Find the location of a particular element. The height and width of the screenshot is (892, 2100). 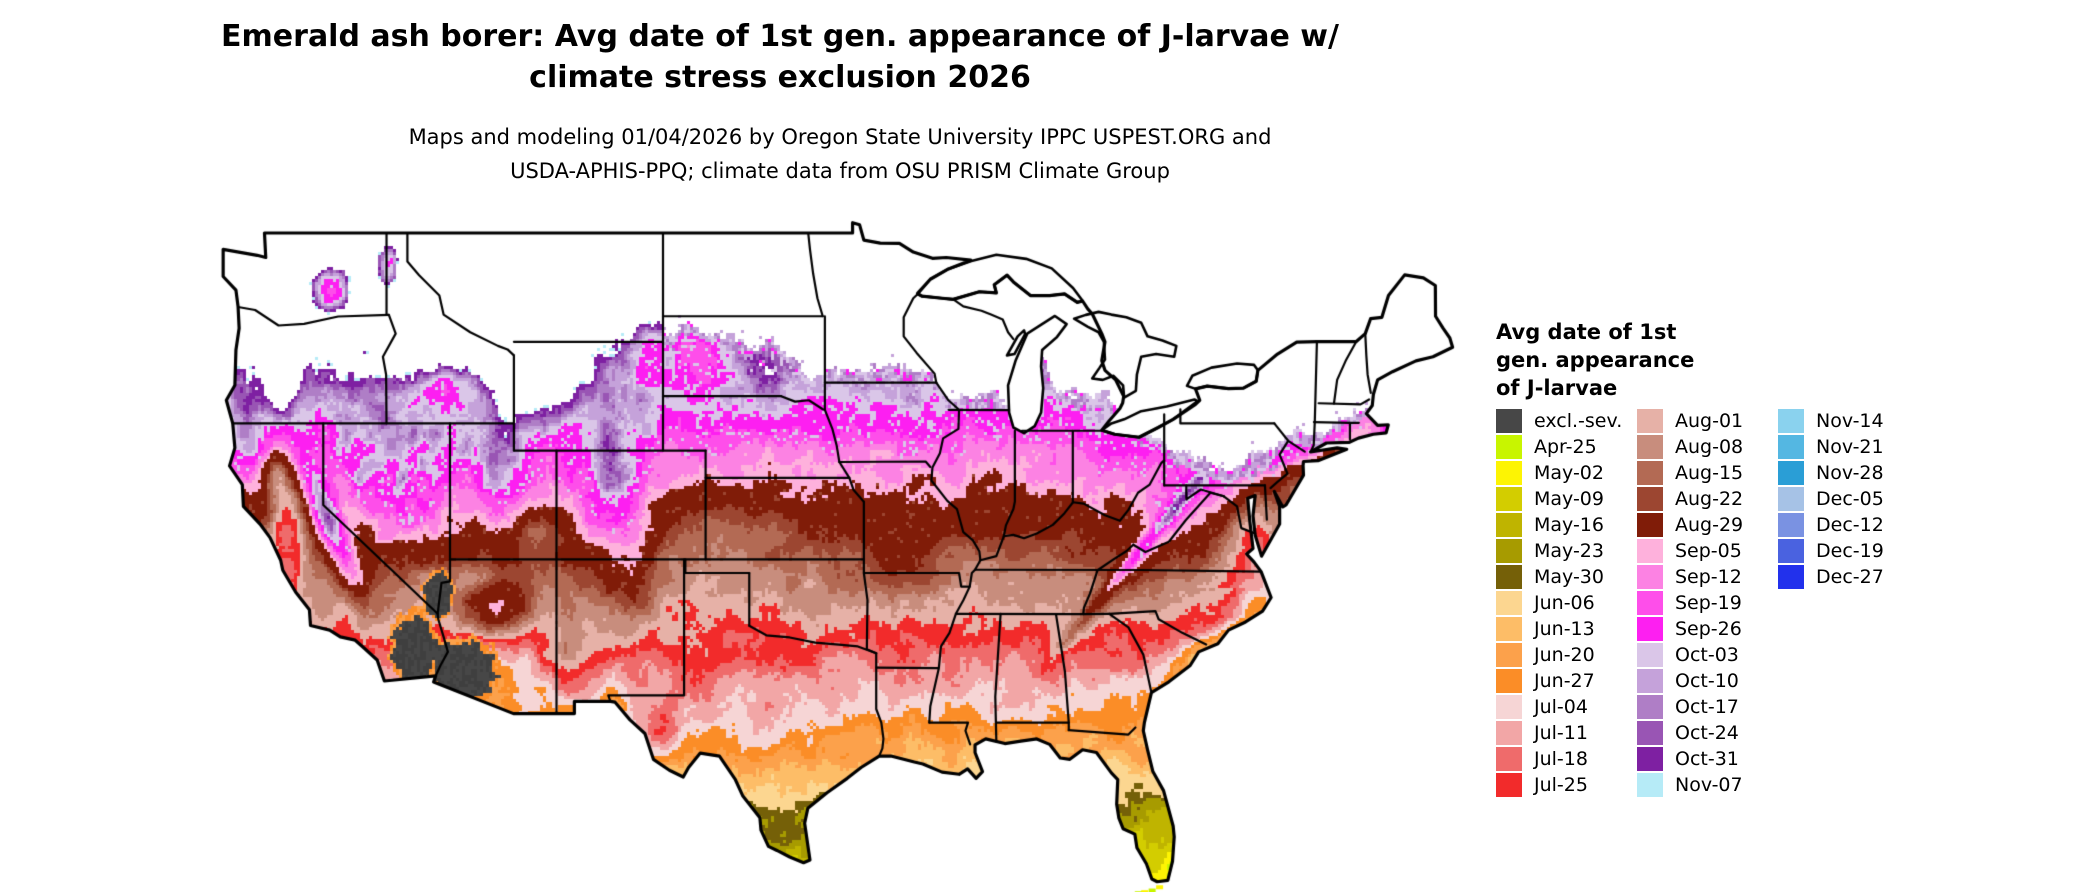

legend-label: Jul-11 is located at coordinates (1561, 733).